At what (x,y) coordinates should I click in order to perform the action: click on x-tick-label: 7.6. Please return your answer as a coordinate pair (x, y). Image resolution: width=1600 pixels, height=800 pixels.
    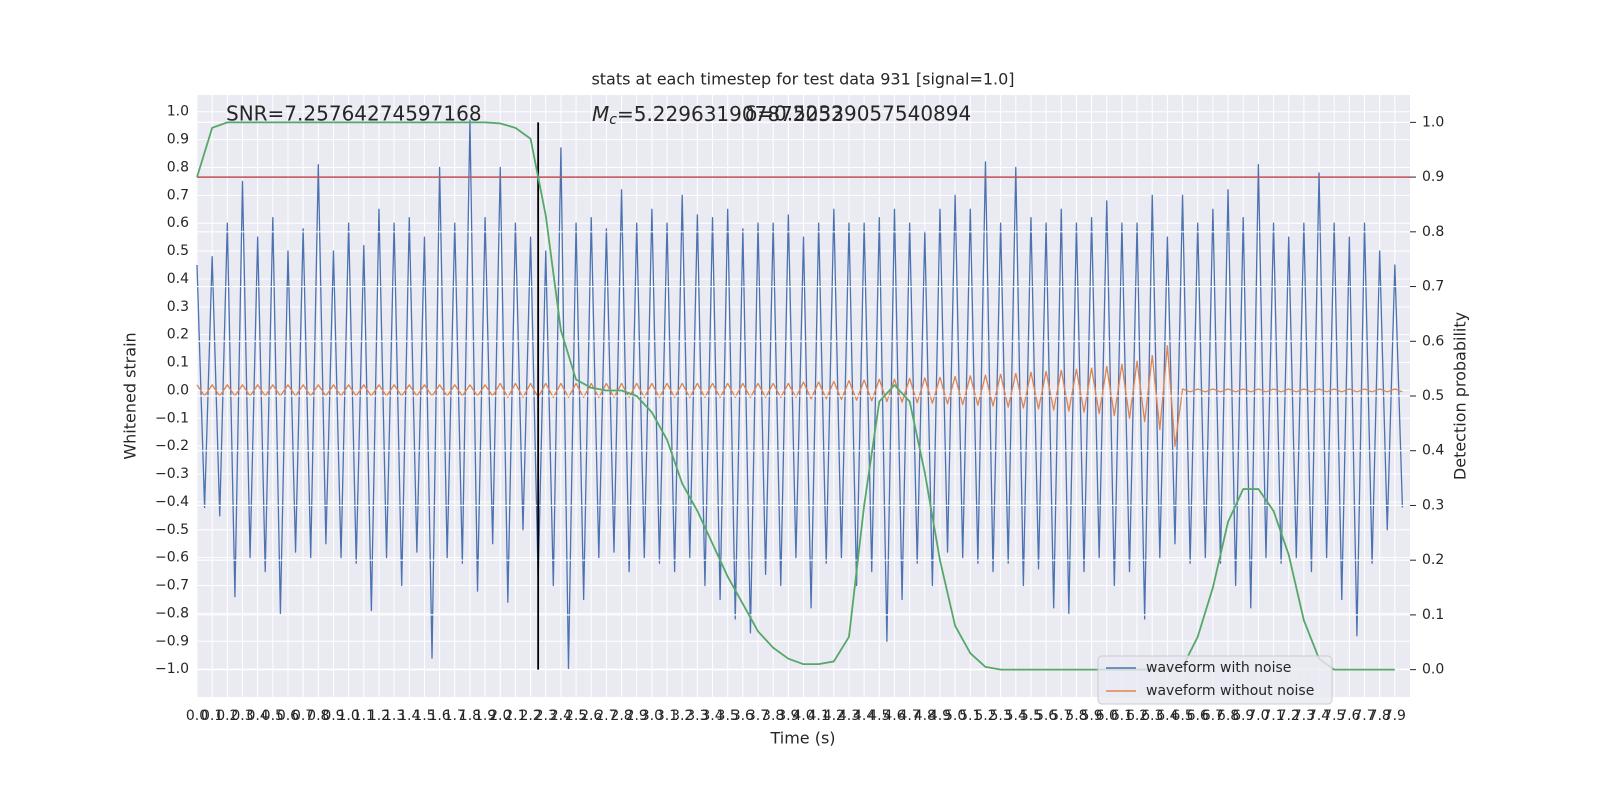
    Looking at the image, I should click on (1349, 716).